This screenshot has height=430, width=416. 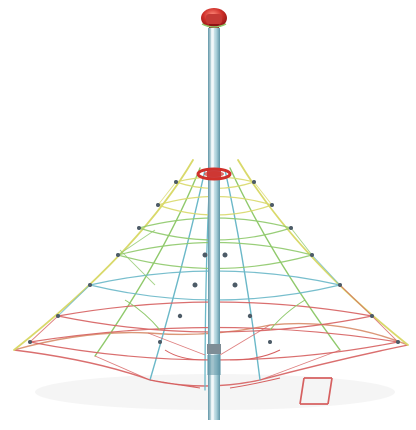 I want to click on red-top-cap-icon, so click(x=214, y=18).